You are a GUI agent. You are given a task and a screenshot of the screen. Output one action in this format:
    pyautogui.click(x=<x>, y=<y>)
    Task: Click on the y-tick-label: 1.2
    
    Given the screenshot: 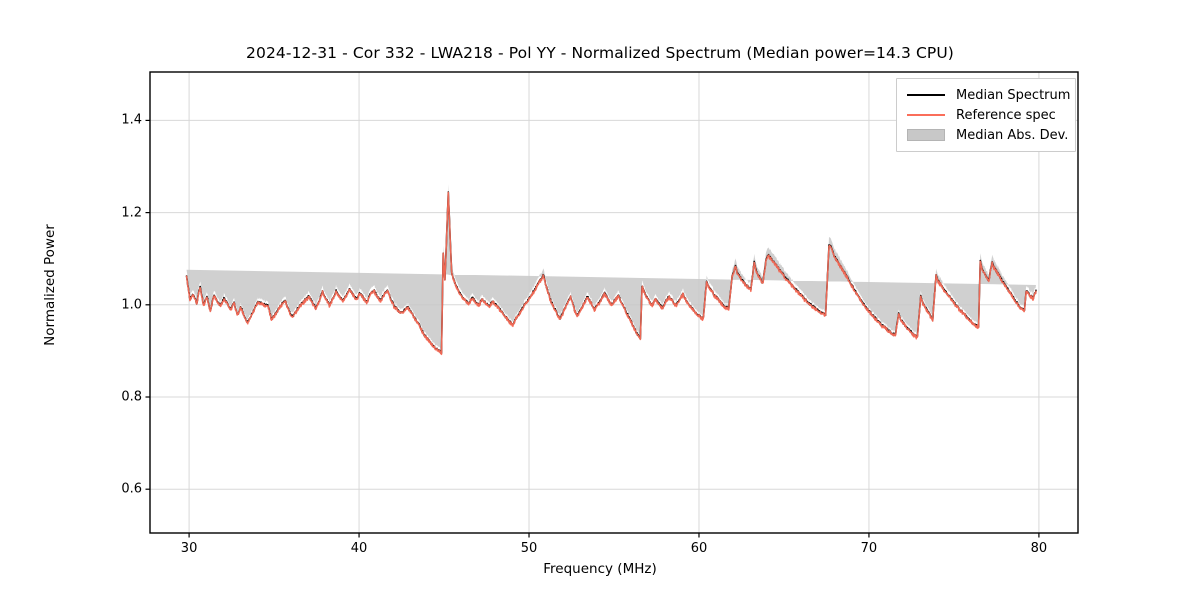 What is the action you would take?
    pyautogui.click(x=131, y=213)
    